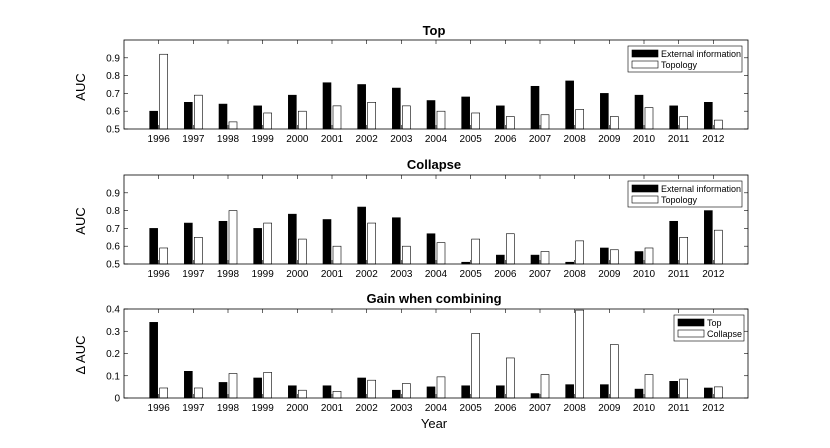  What do you see at coordinates (113, 310) in the screenshot?
I see `y-tick-label: 0.4` at bounding box center [113, 310].